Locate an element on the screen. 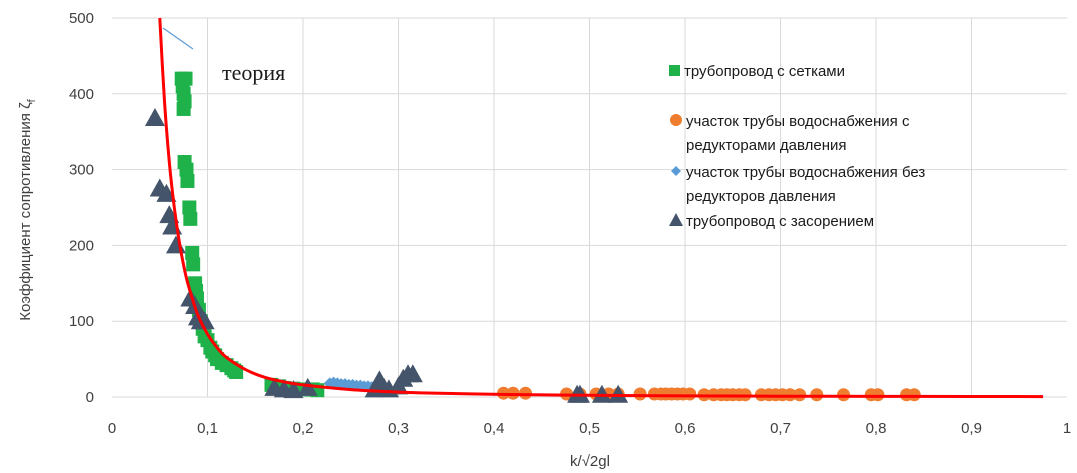 The height and width of the screenshot is (473, 1077). legend-item-clogged: трубопровод с засорением is located at coordinates (771, 221).